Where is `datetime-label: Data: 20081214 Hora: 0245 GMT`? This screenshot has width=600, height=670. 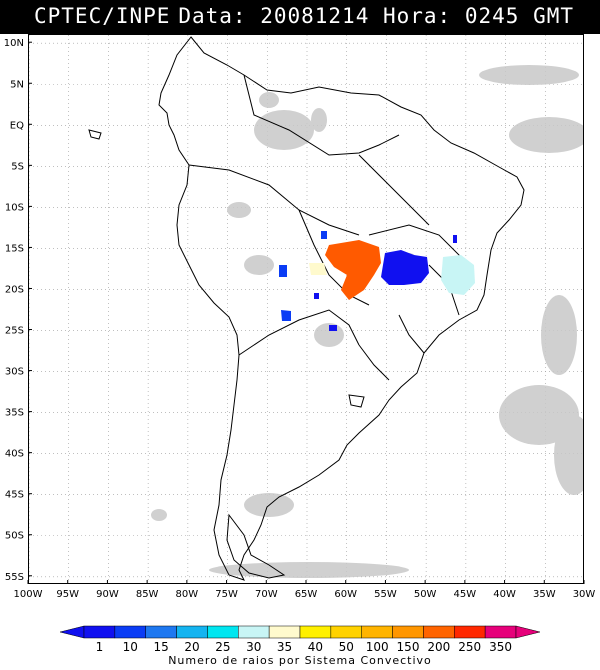 datetime-label: Data: 20081214 Hora: 0245 GMT is located at coordinates (376, 16).